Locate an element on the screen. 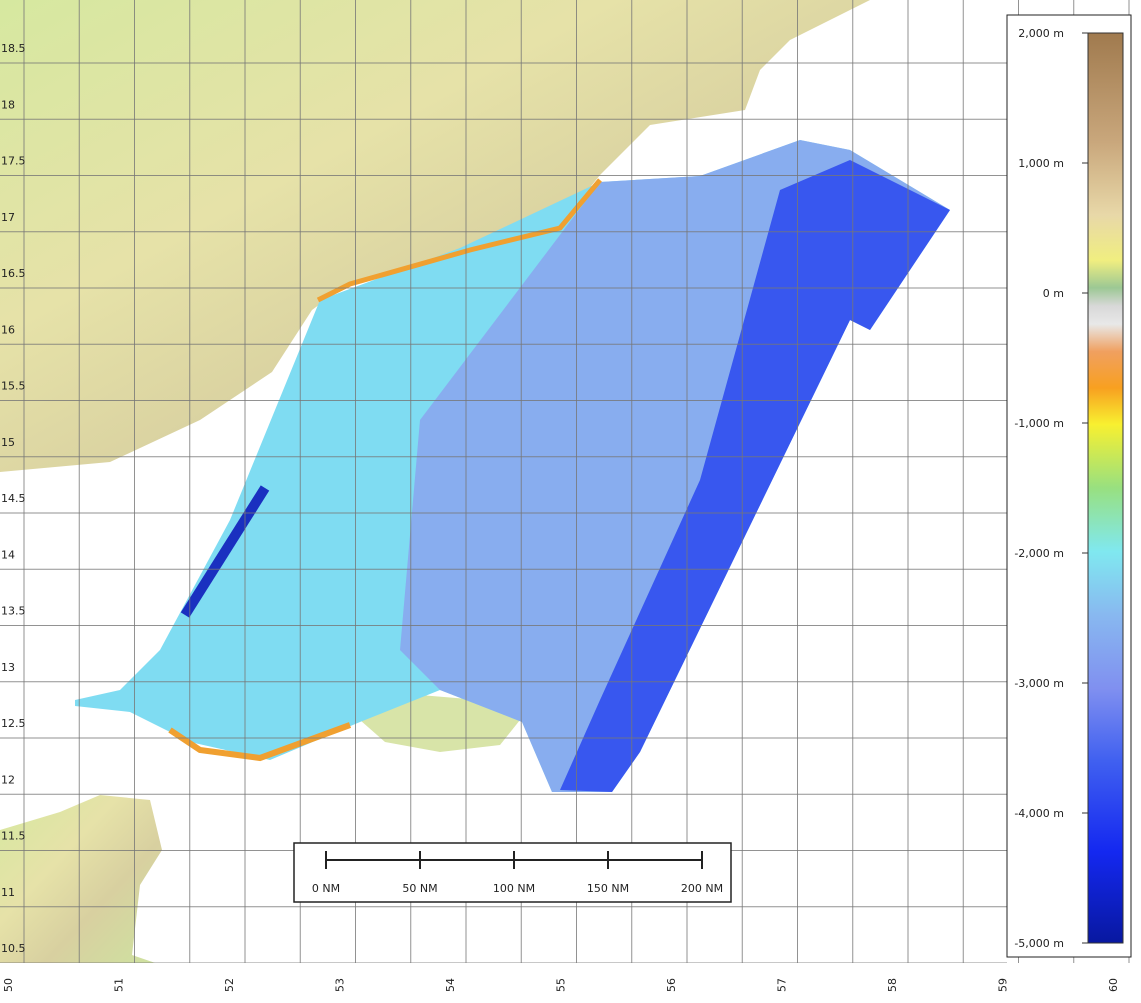 The width and height of the screenshot is (1141, 1003). longitude-label: 59 is located at coordinates (1003, 985).